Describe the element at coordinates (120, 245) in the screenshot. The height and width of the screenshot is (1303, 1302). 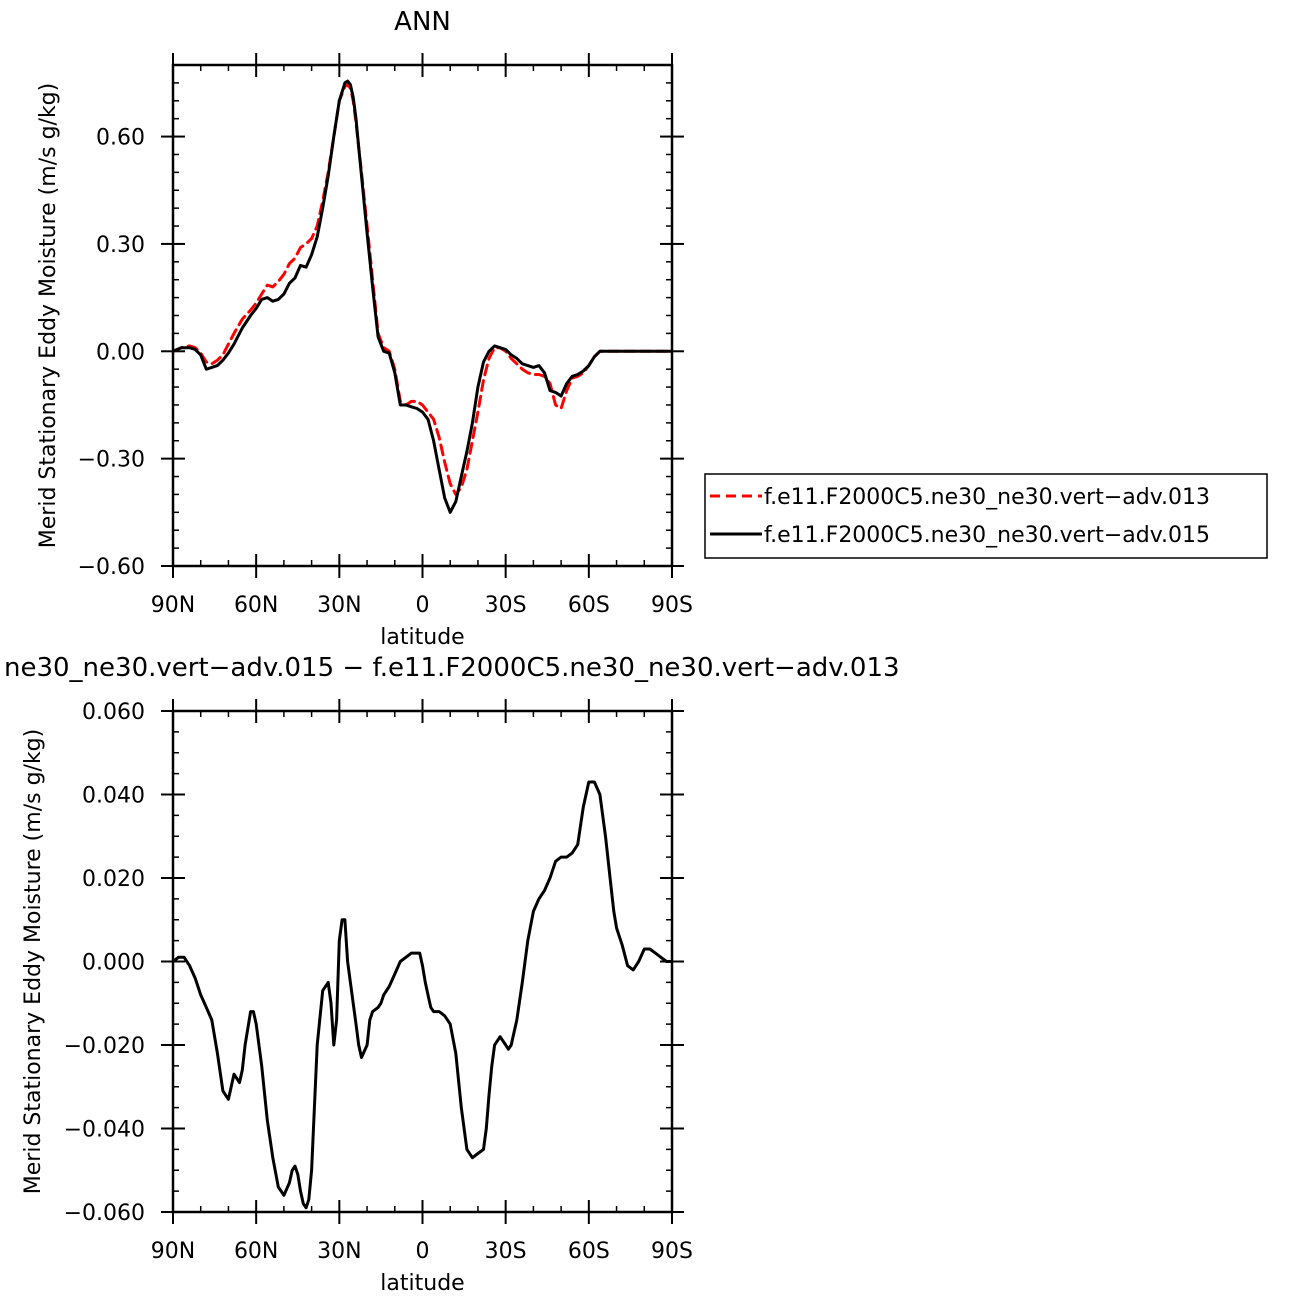
I see `y-tick-label: 0.30` at that location.